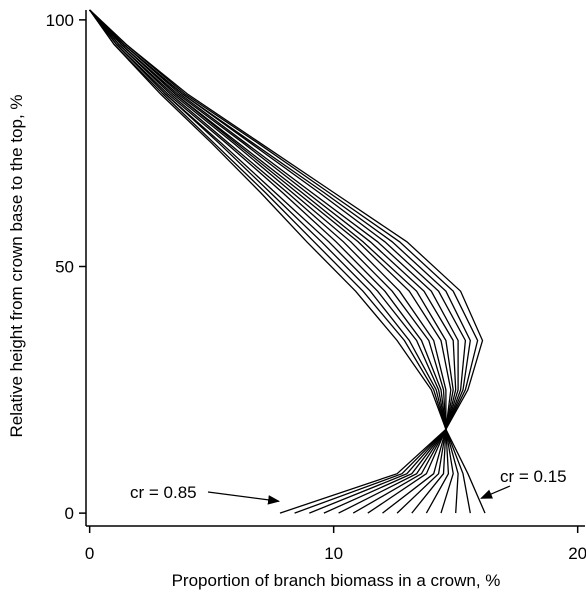 This screenshot has width=586, height=594. I want to click on annotation: cr = 0.85, so click(163, 492).